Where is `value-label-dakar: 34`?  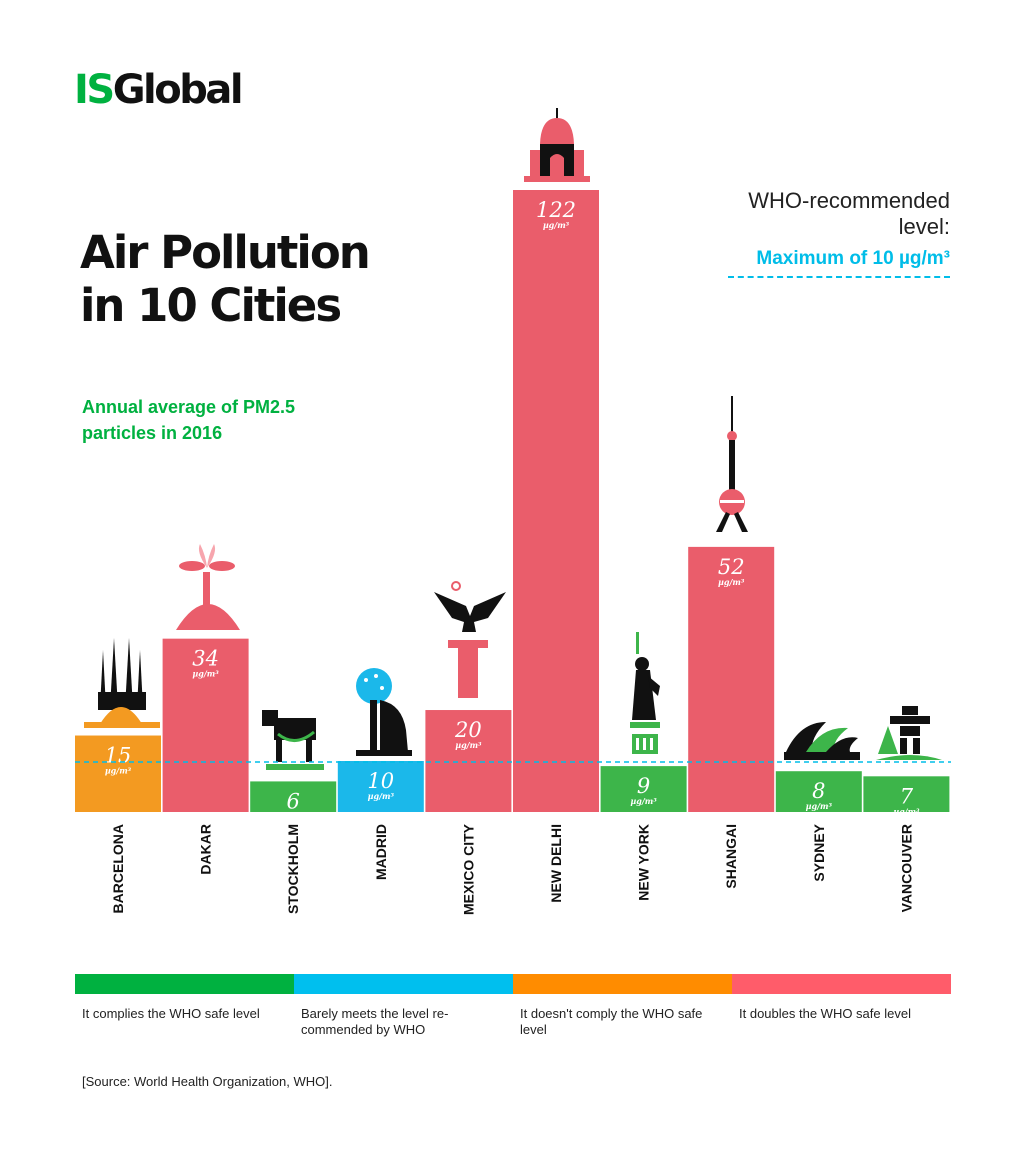 value-label-dakar: 34 is located at coordinates (205, 659).